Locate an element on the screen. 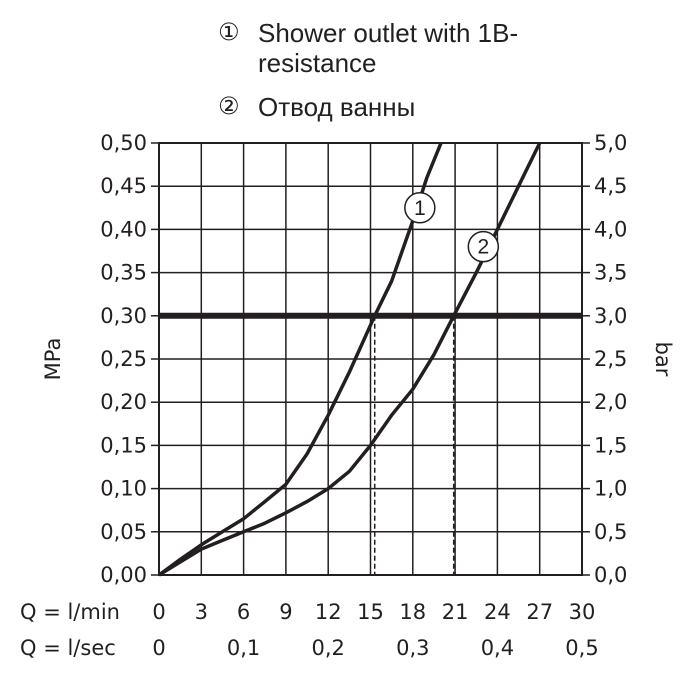  legend-item-shower-outlet: ① Shower outlet with 1B-resistance is located at coordinates (453, 48).